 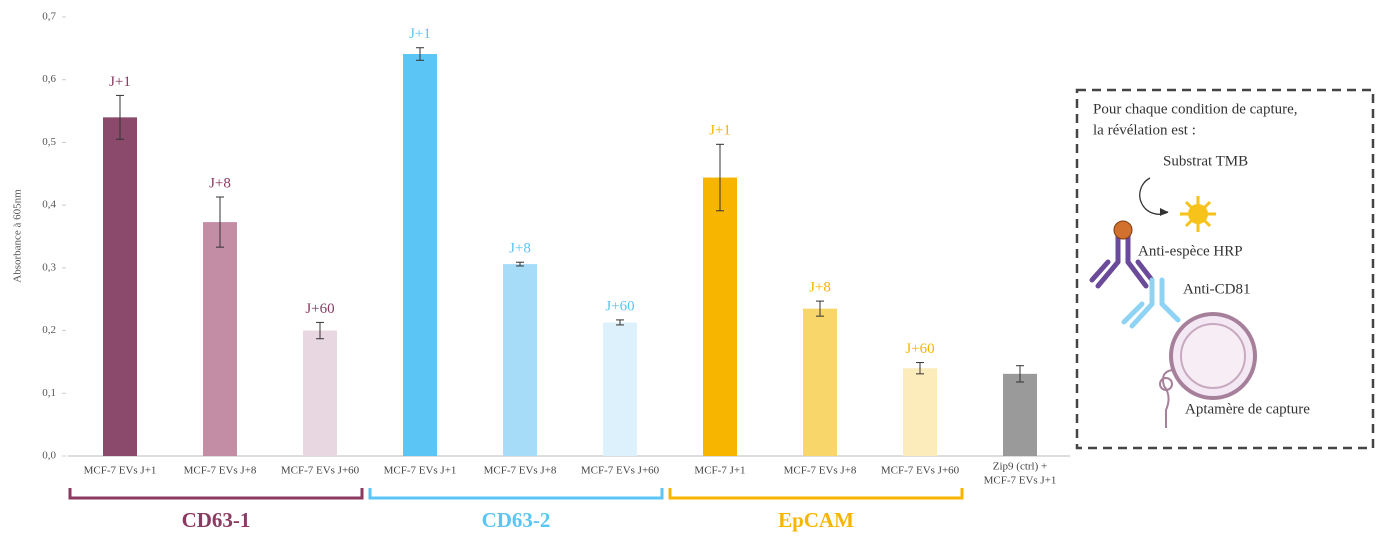 What do you see at coordinates (216, 520) in the screenshot?
I see `group-label: CD63-1` at bounding box center [216, 520].